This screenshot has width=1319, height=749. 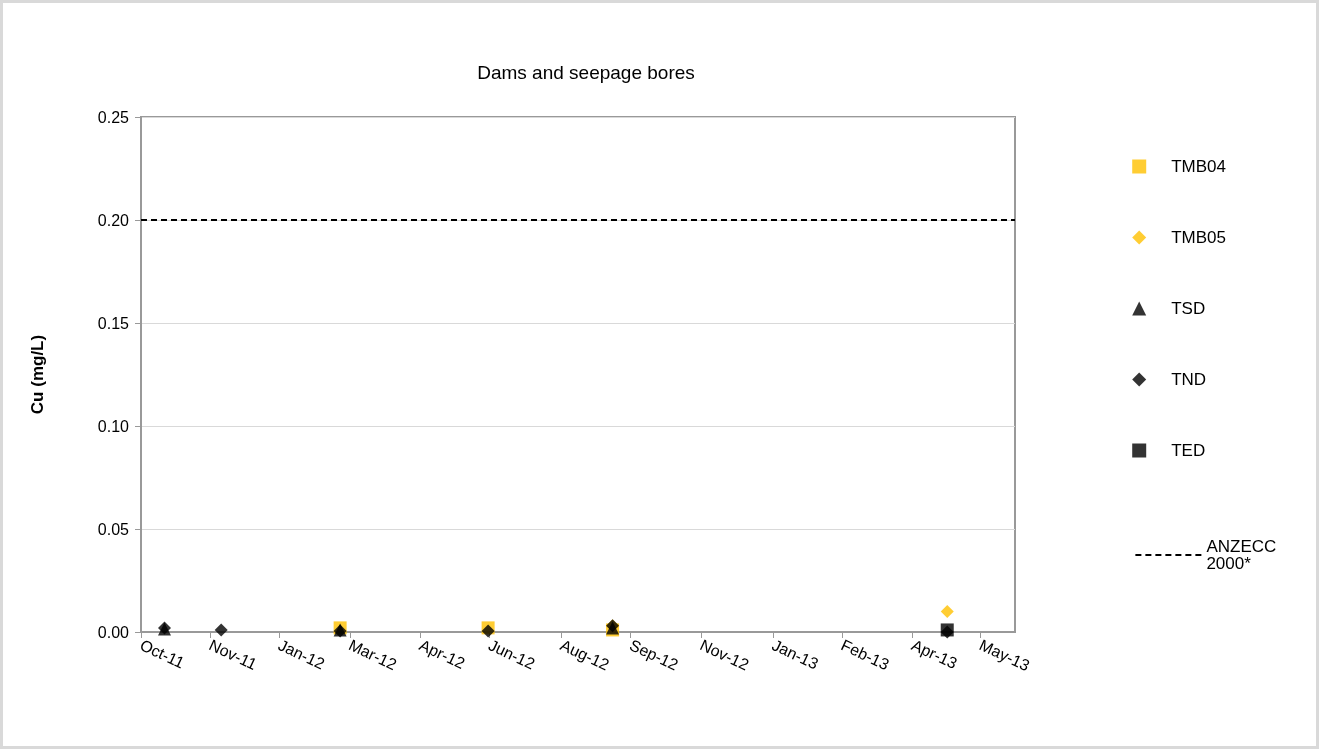 I want to click on y-tick-label: 0.10, so click(x=113, y=426).